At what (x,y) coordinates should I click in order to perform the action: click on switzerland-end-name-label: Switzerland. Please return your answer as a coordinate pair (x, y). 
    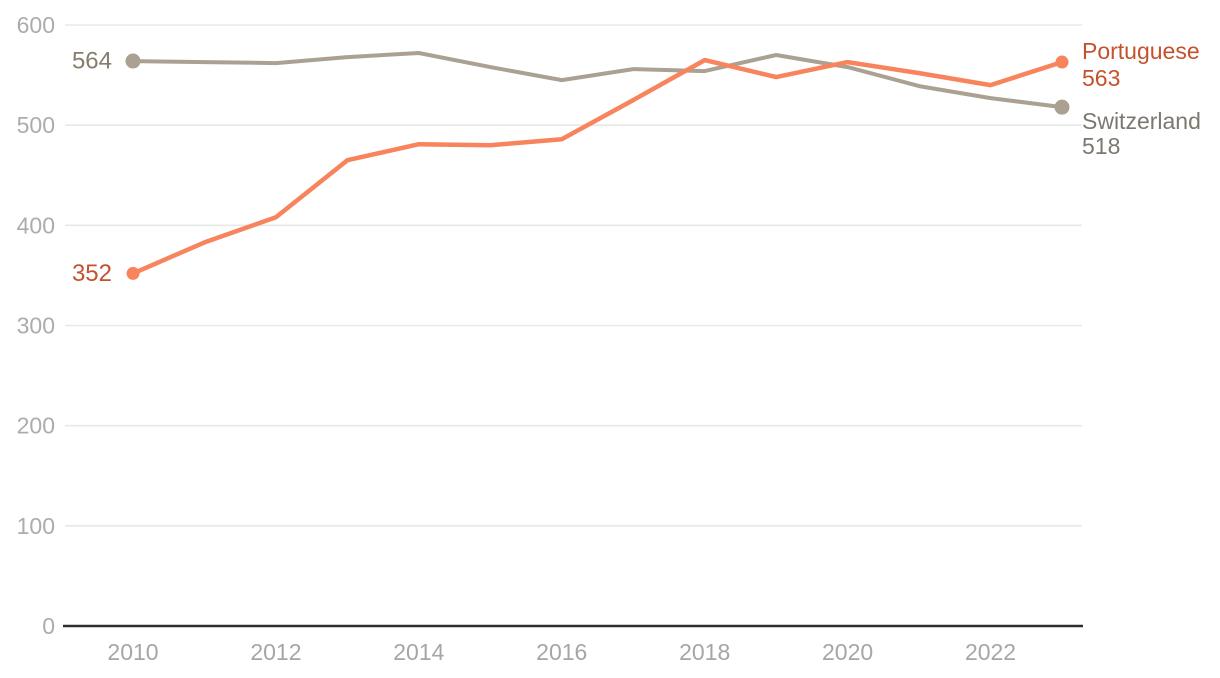
    Looking at the image, I should click on (1141, 121).